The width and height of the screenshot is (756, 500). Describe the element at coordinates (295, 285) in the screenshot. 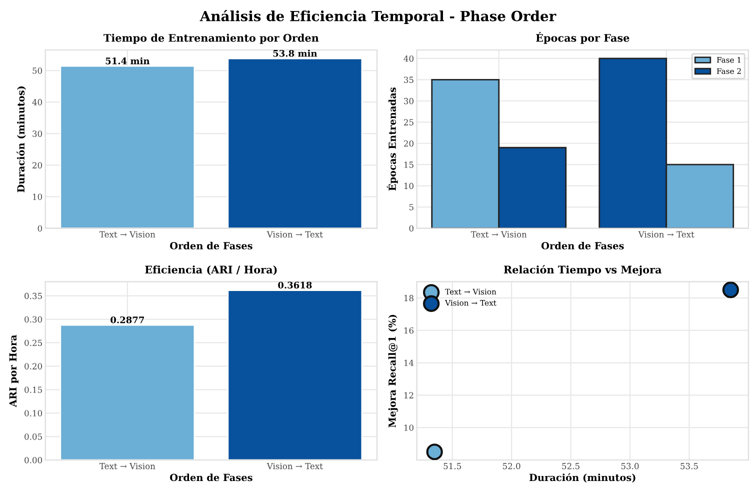

I see `data-label: 0.3618` at that location.